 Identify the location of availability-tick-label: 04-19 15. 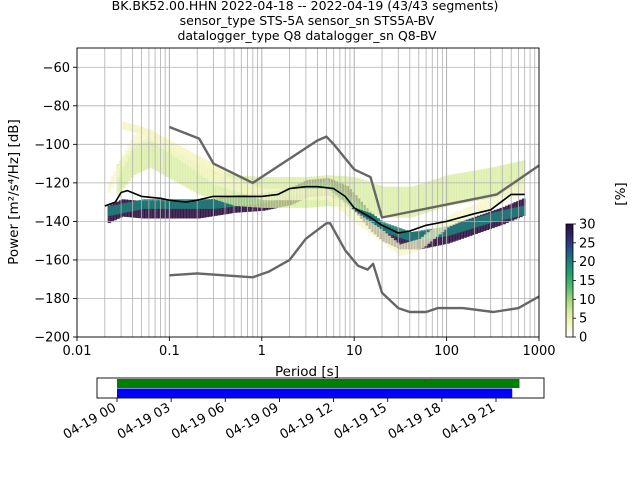
(361, 421).